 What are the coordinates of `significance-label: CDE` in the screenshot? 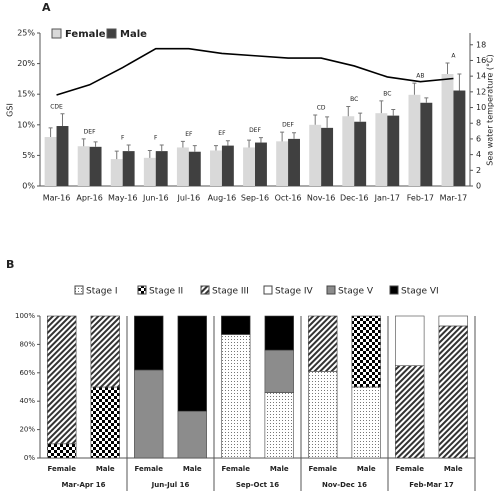 It's located at (56, 106).